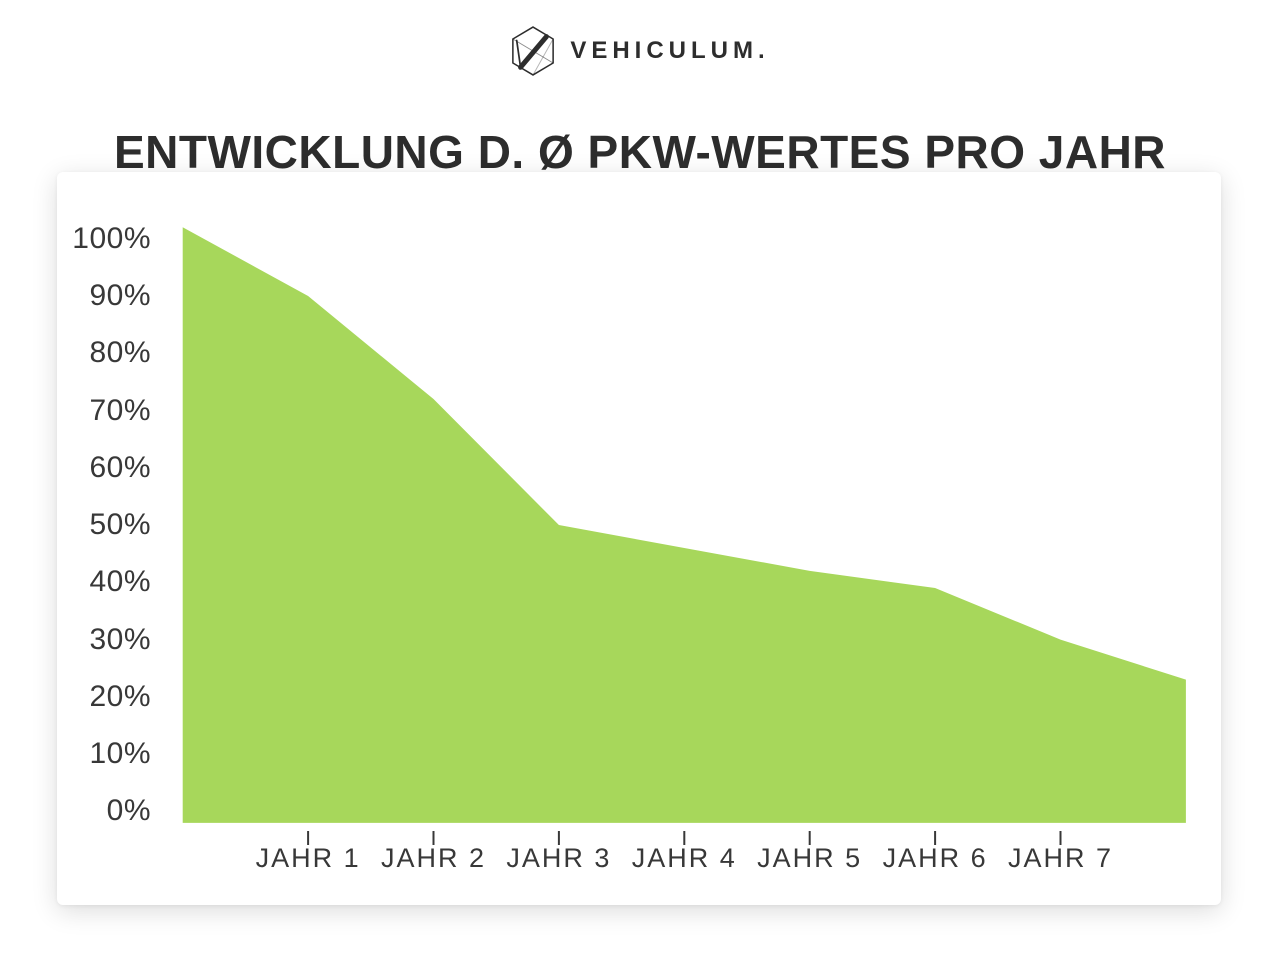 This screenshot has width=1280, height=960. What do you see at coordinates (1060, 858) in the screenshot?
I see `x-axis-label: JAHR 7` at bounding box center [1060, 858].